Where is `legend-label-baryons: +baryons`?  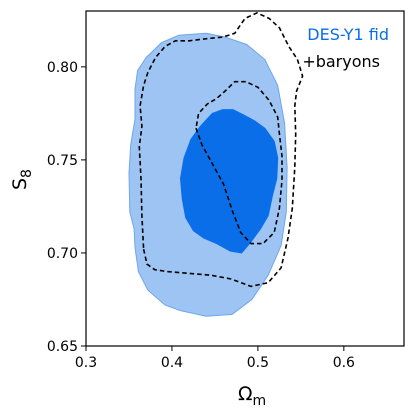
legend-label-baryons: +baryons is located at coordinates (341, 61).